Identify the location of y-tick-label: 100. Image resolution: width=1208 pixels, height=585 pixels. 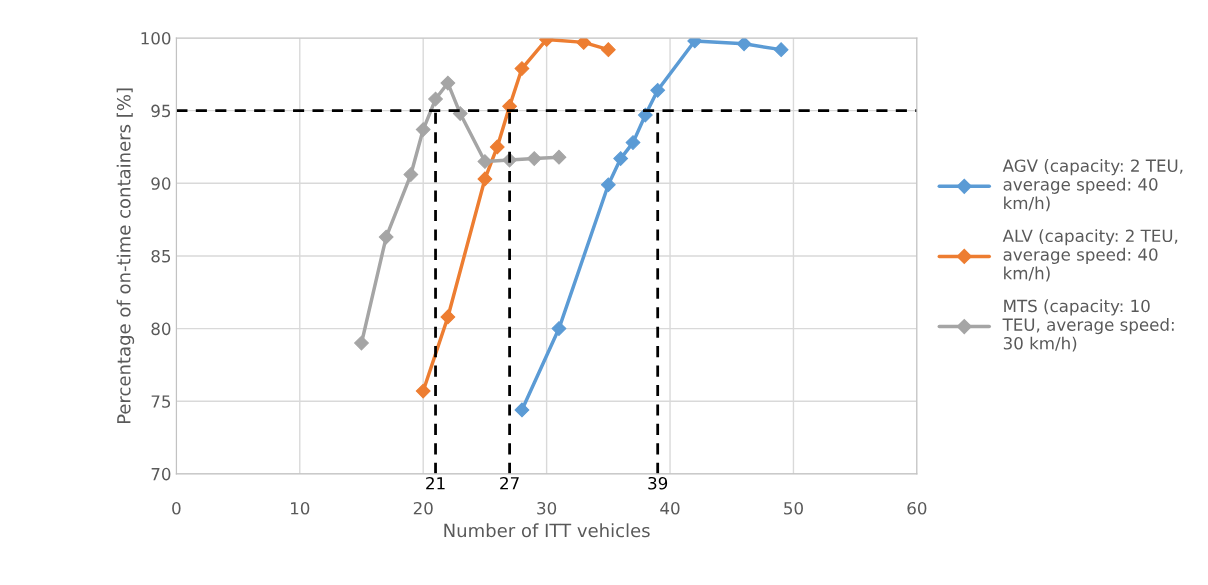
(156, 38).